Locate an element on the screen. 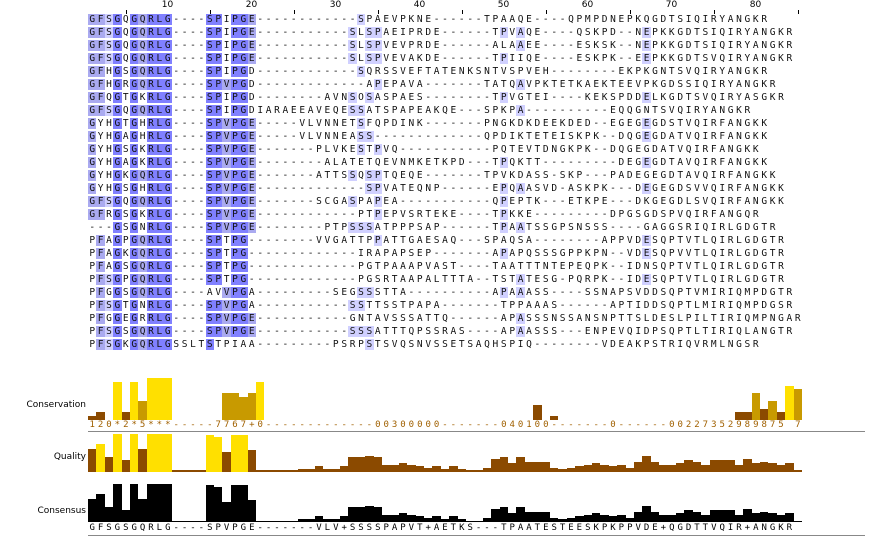 Image resolution: width=871 pixels, height=539 pixels. conservation-score: 0 is located at coordinates (504, 425).